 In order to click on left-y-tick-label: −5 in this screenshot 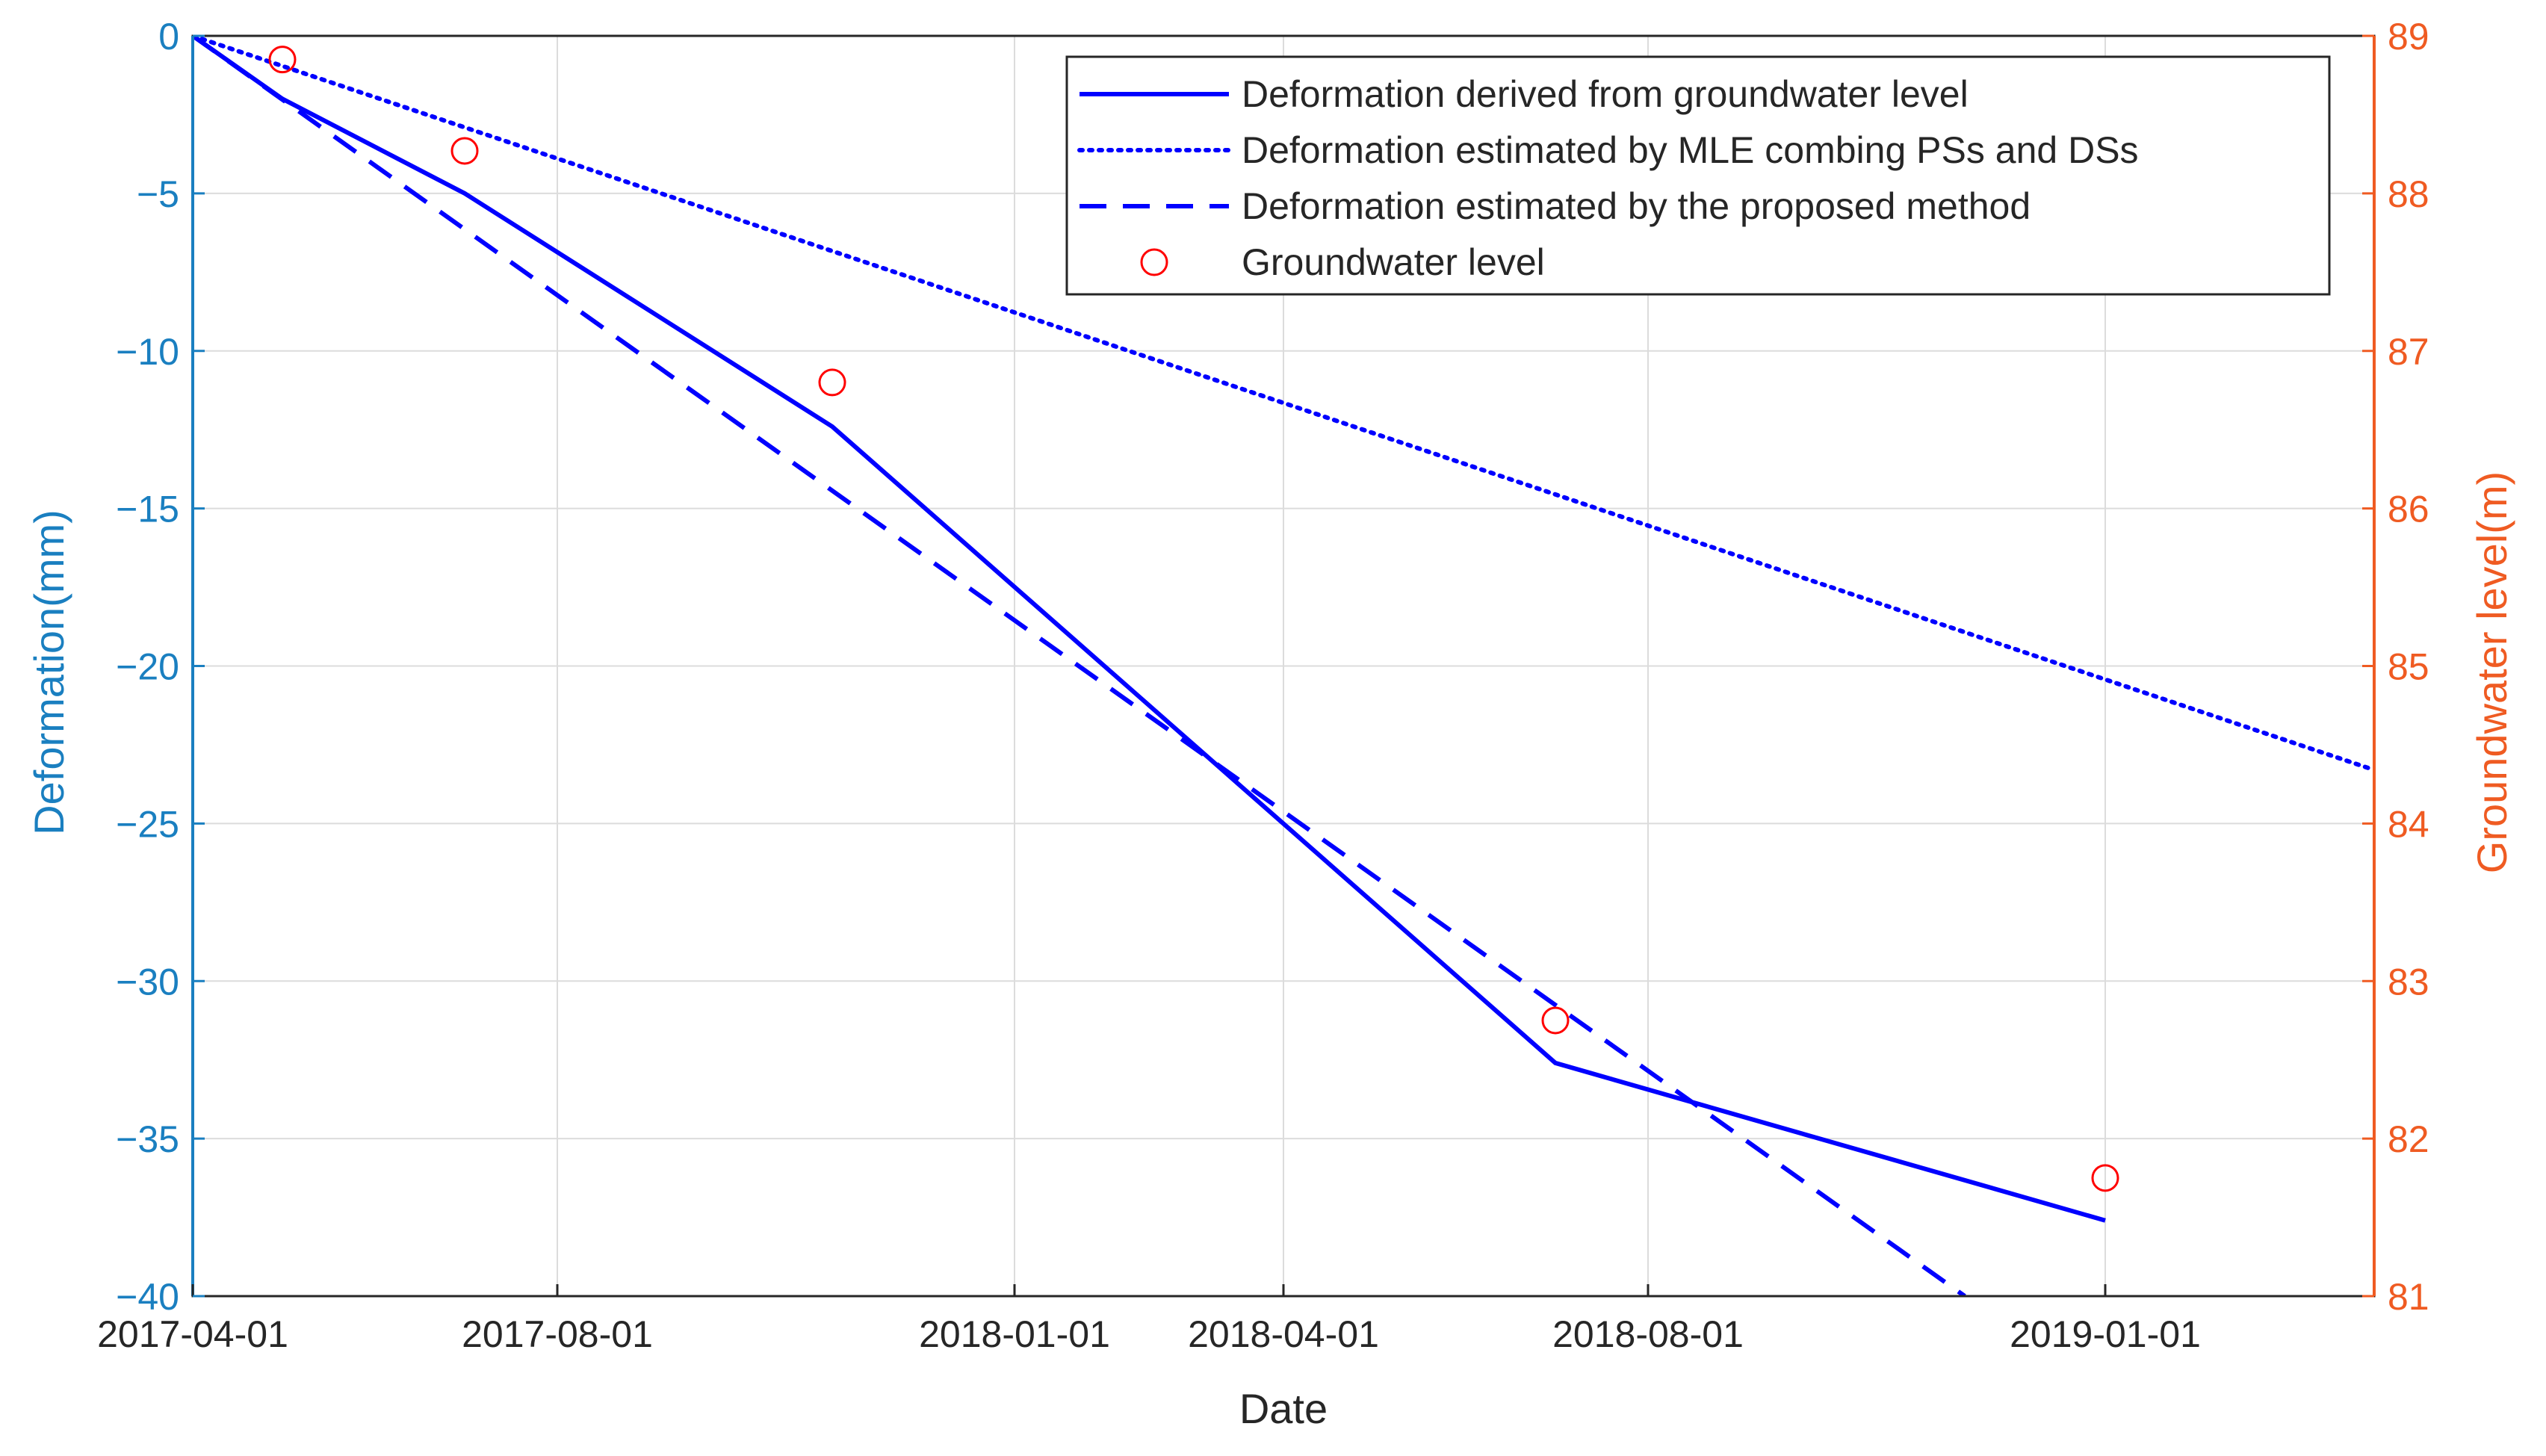, I will do `click(158, 194)`.